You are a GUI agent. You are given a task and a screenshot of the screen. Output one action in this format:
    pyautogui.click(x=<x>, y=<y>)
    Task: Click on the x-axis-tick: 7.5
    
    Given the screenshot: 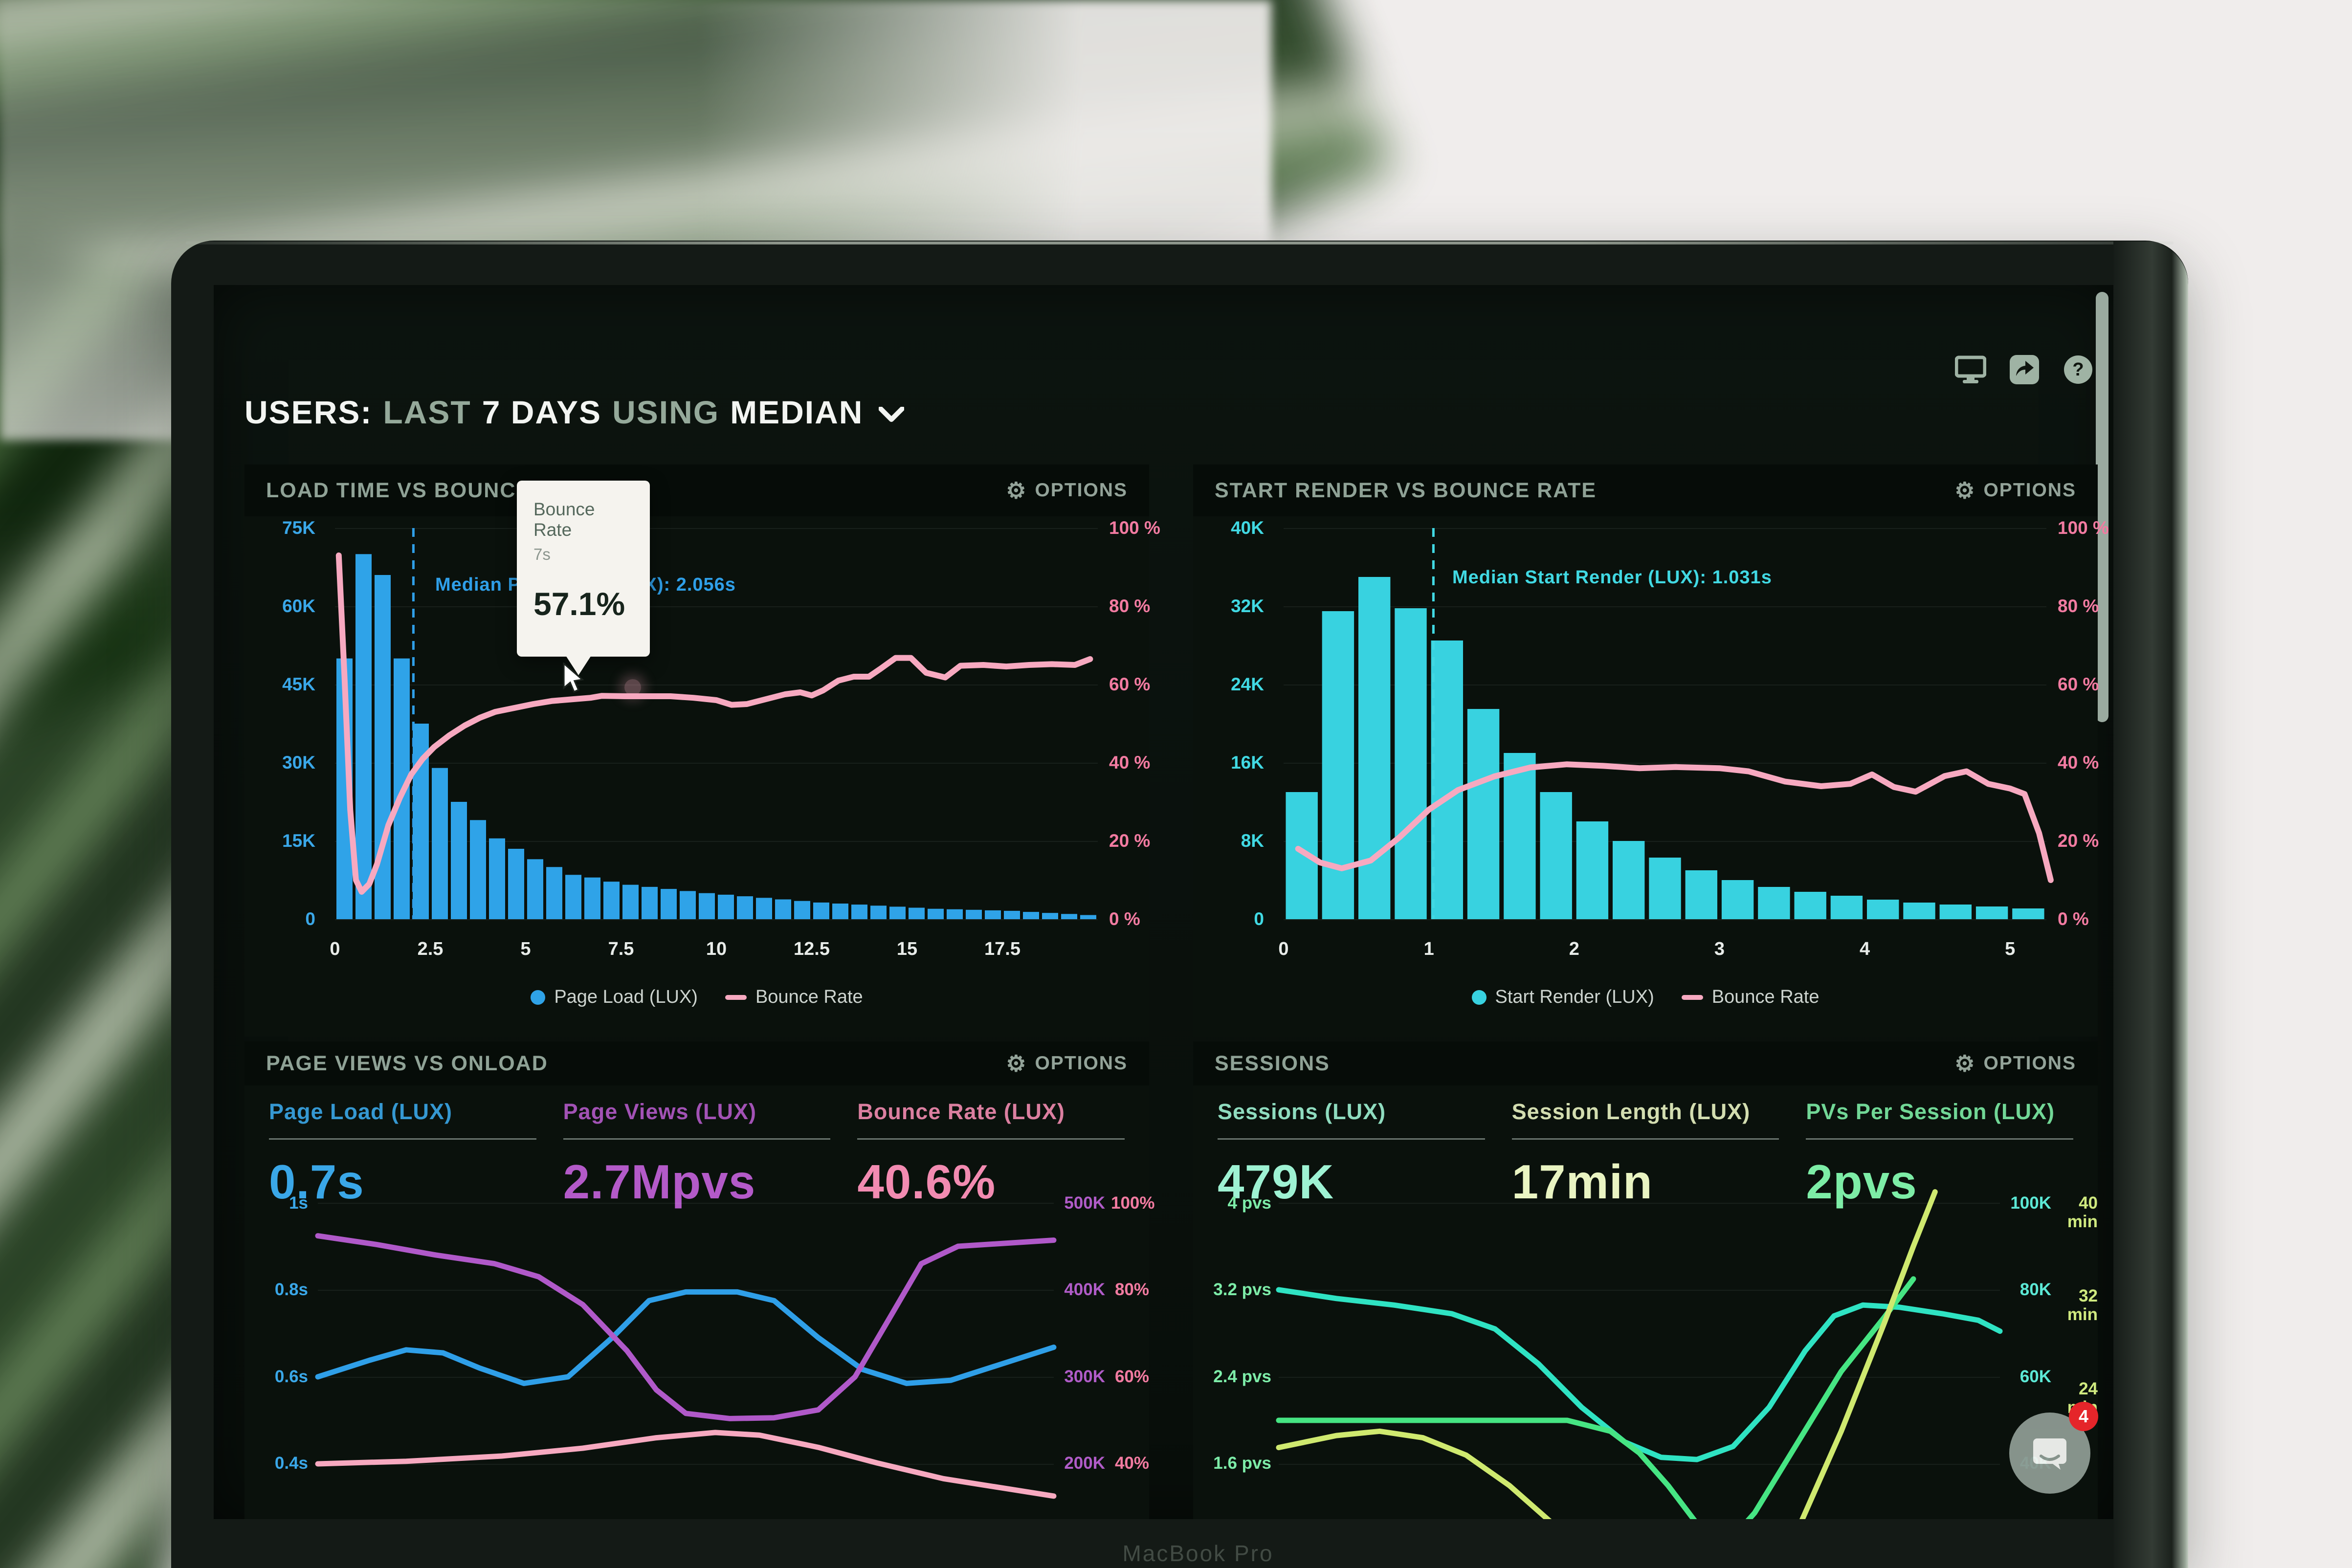 What is the action you would take?
    pyautogui.click(x=621, y=949)
    